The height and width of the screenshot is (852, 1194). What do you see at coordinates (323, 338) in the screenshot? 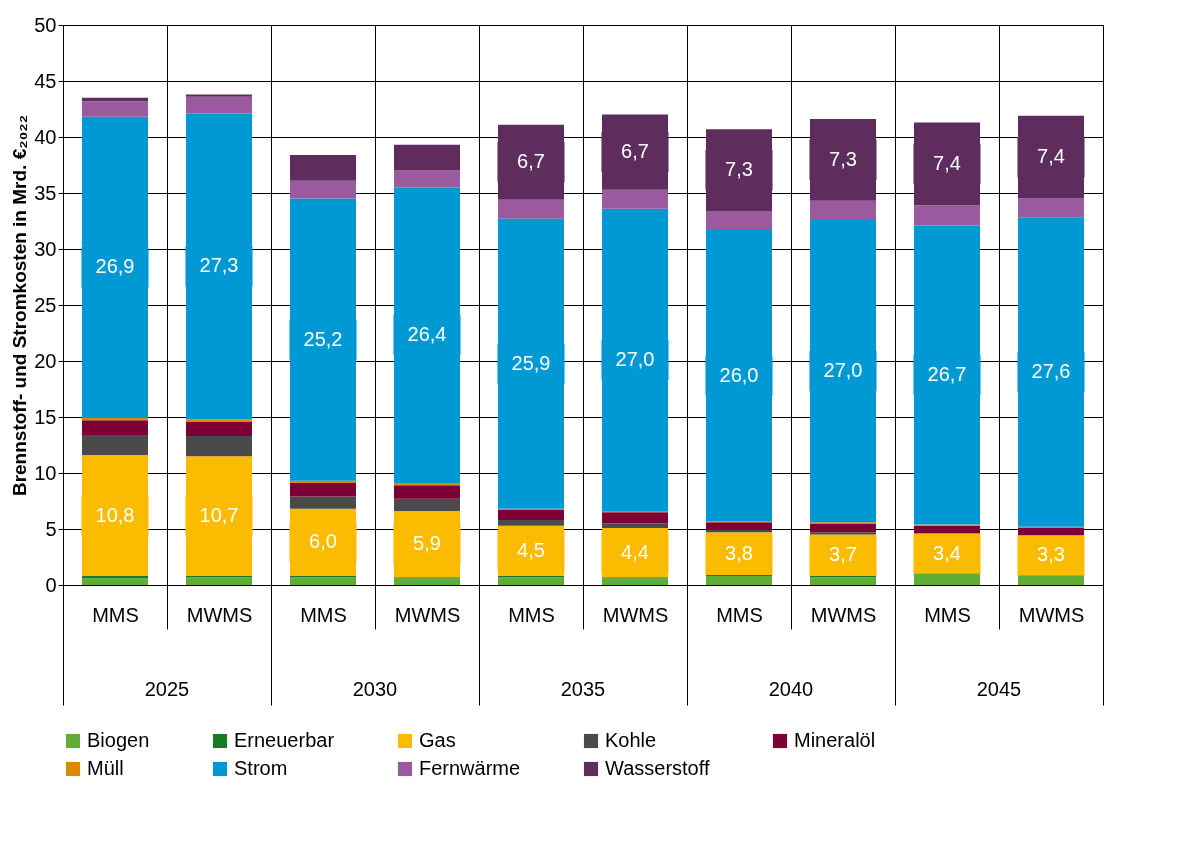
I see `data-label: 25,2` at bounding box center [323, 338].